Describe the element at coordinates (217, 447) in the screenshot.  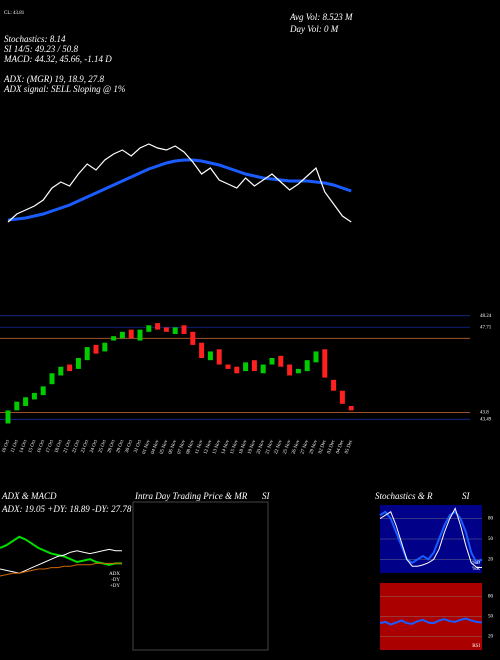
I see `x-tick-label: 13 Nov` at that location.